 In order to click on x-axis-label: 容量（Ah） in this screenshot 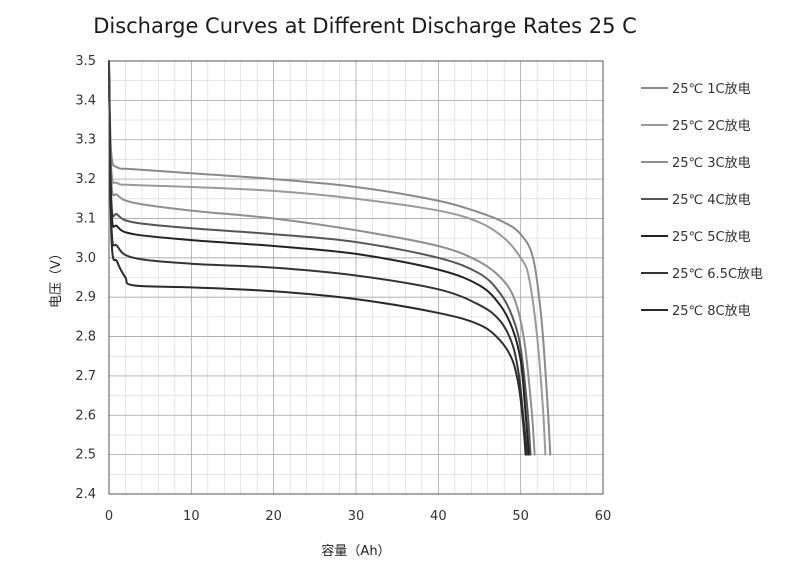, I will do `click(355, 551)`.